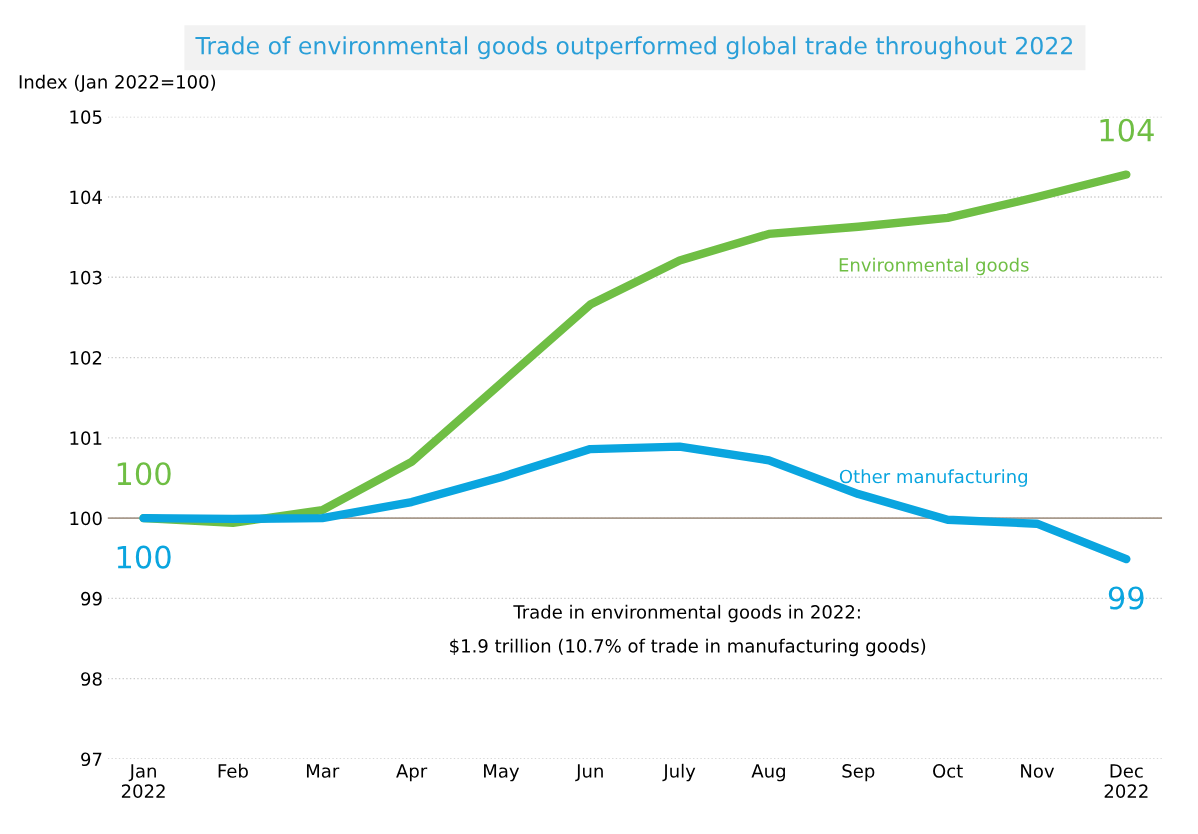  Describe the element at coordinates (1038, 771) in the screenshot. I see `x-tick-label: Nov` at that location.